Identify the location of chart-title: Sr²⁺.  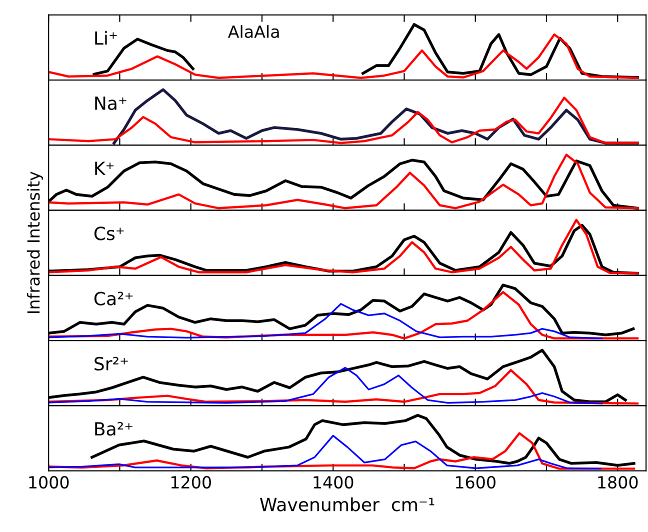
(111, 363).